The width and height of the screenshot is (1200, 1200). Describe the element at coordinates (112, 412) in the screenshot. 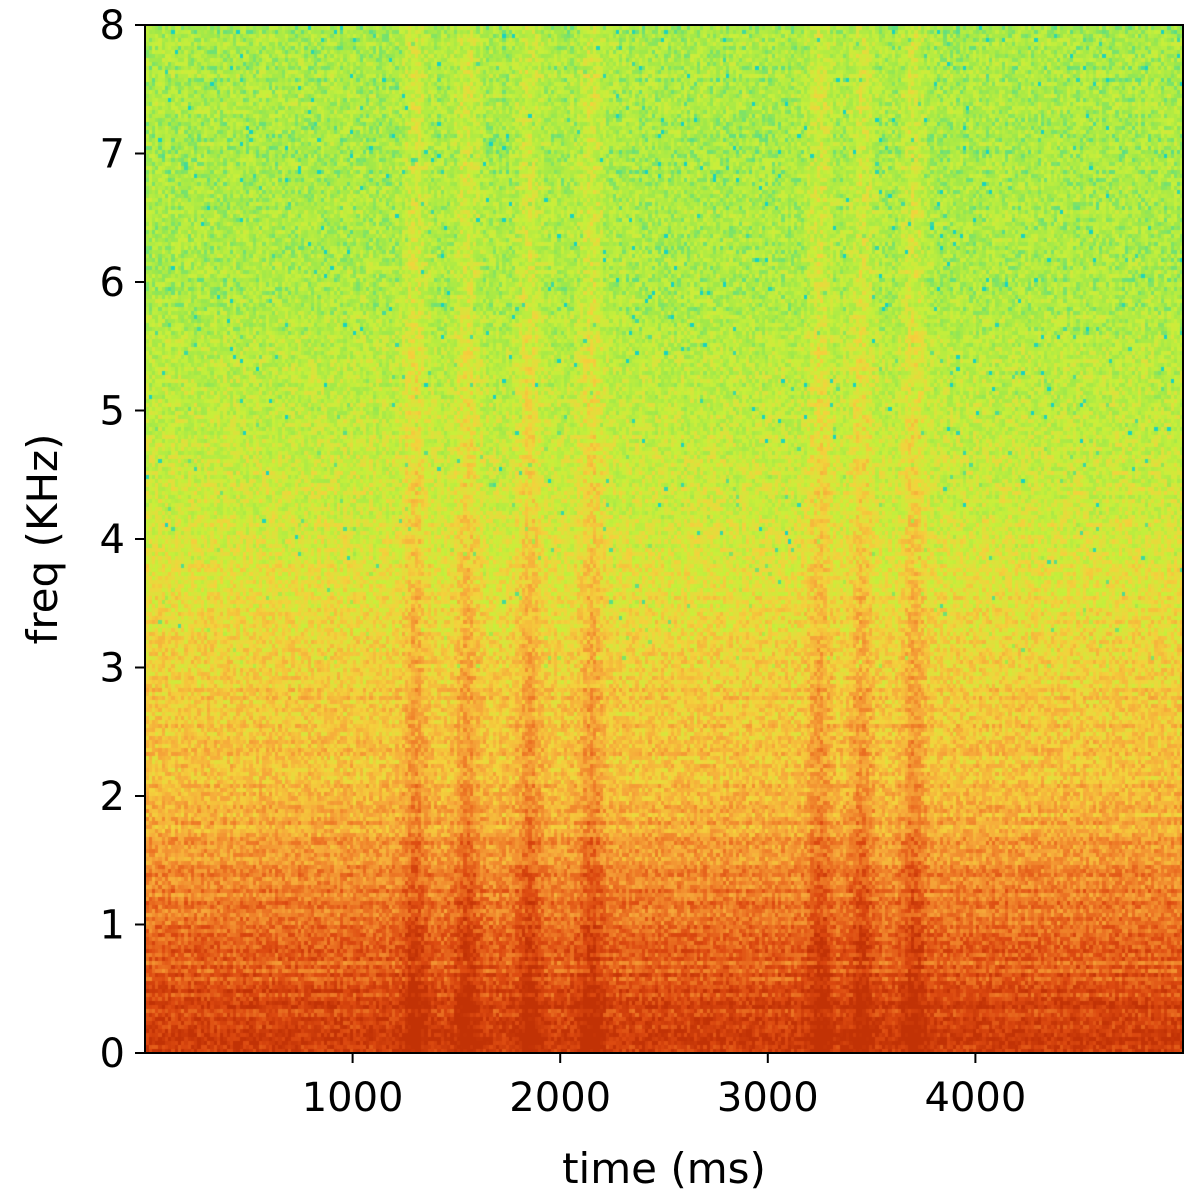

I see `y-tick-label: 5` at that location.